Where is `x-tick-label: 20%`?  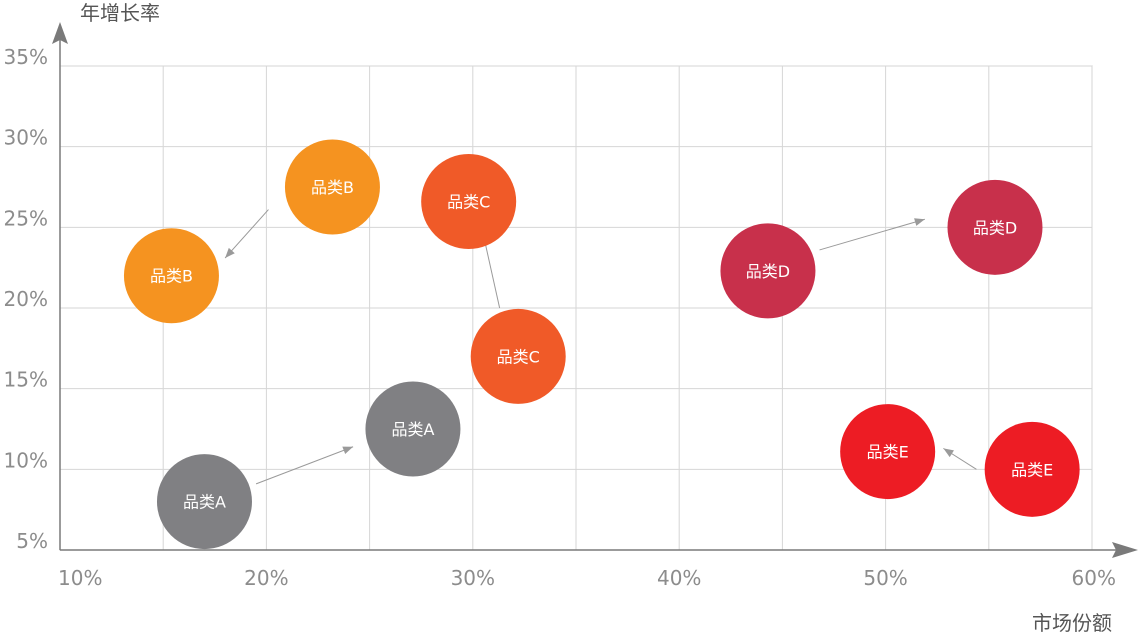
x-tick-label: 20% is located at coordinates (266, 578).